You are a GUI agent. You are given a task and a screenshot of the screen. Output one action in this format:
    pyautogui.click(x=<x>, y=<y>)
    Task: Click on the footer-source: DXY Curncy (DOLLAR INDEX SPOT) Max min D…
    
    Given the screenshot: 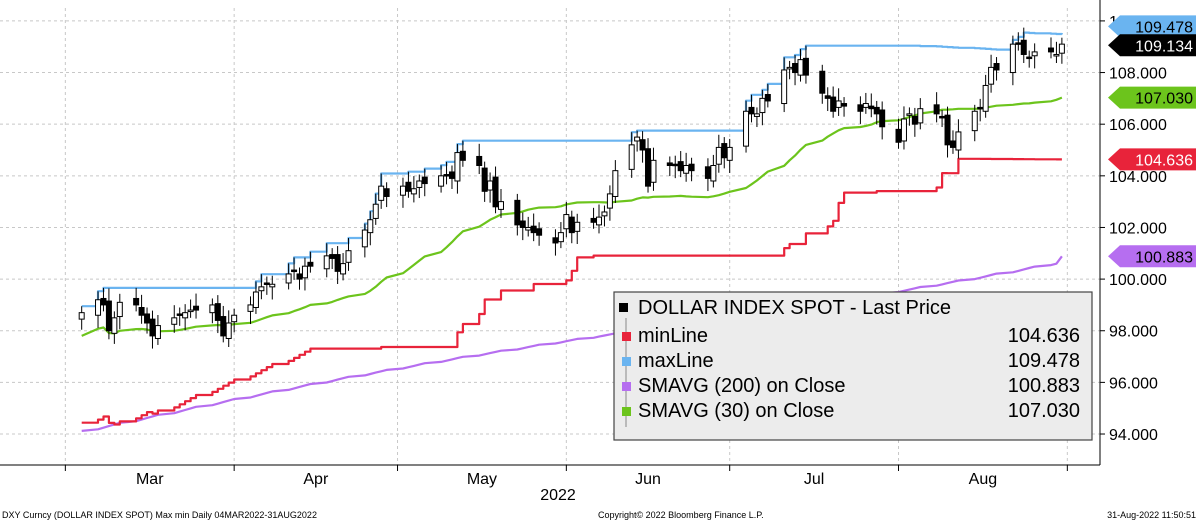 What is the action you would take?
    pyautogui.click(x=159, y=515)
    